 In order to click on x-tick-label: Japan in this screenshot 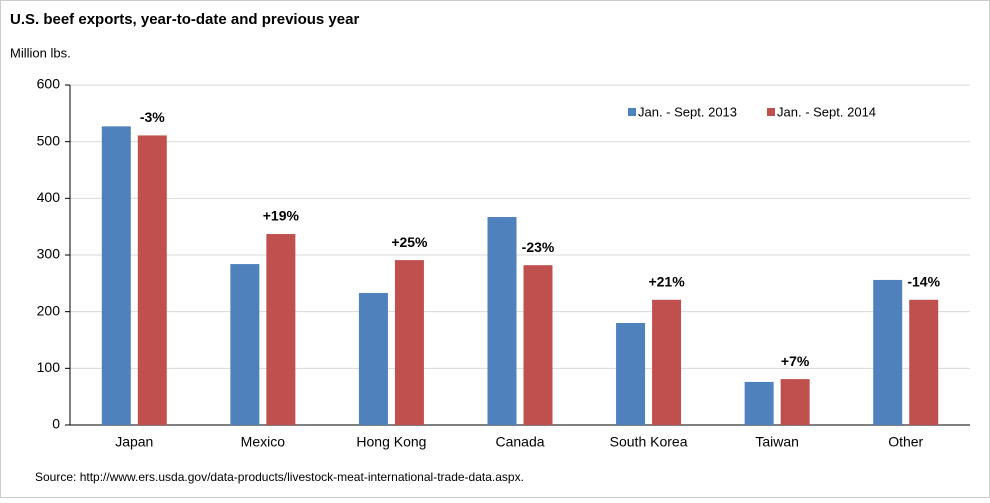, I will do `click(134, 442)`.